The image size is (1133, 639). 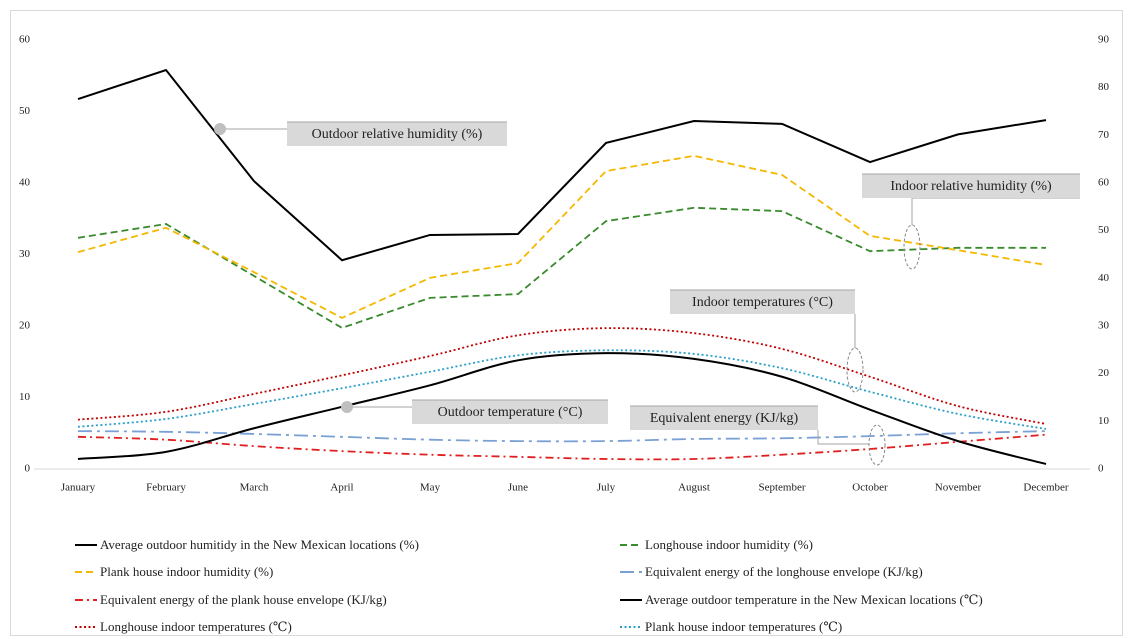 I want to click on annotation-text: Indoor temperatures (°C), so click(x=762, y=302).